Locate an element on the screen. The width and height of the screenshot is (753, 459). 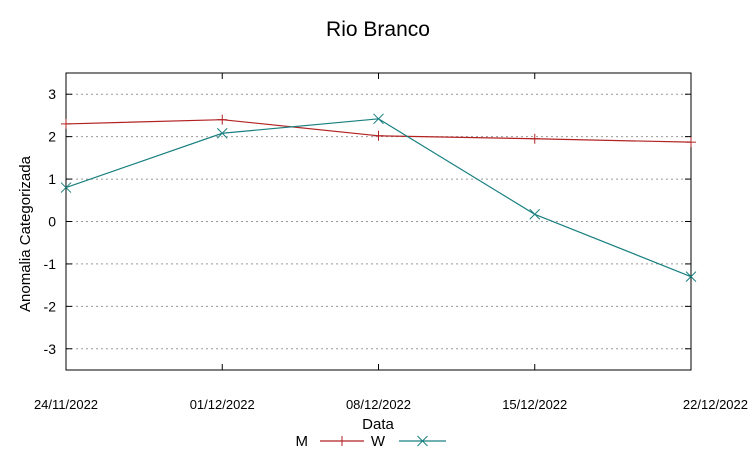
y-tick-label: 2 is located at coordinates (52, 137).